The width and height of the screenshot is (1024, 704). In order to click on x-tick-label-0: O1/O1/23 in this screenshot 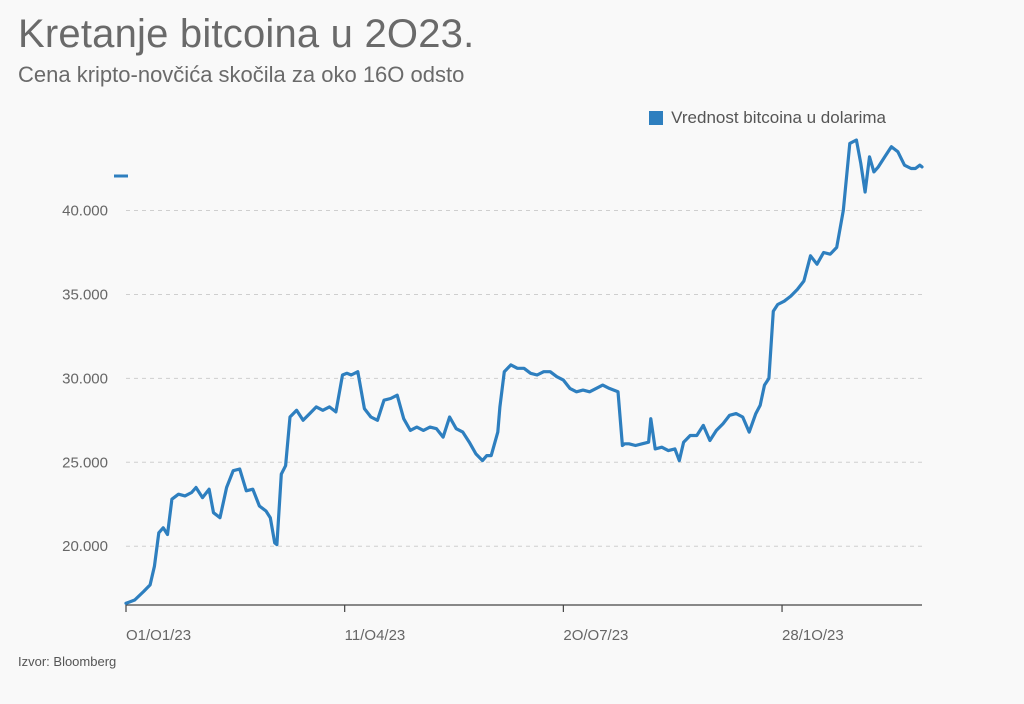, I will do `click(158, 635)`.